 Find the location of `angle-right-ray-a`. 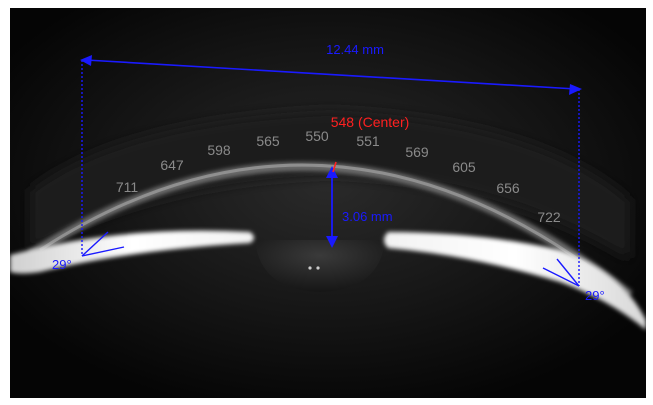

angle-right-ray-a is located at coordinates (561, 277).